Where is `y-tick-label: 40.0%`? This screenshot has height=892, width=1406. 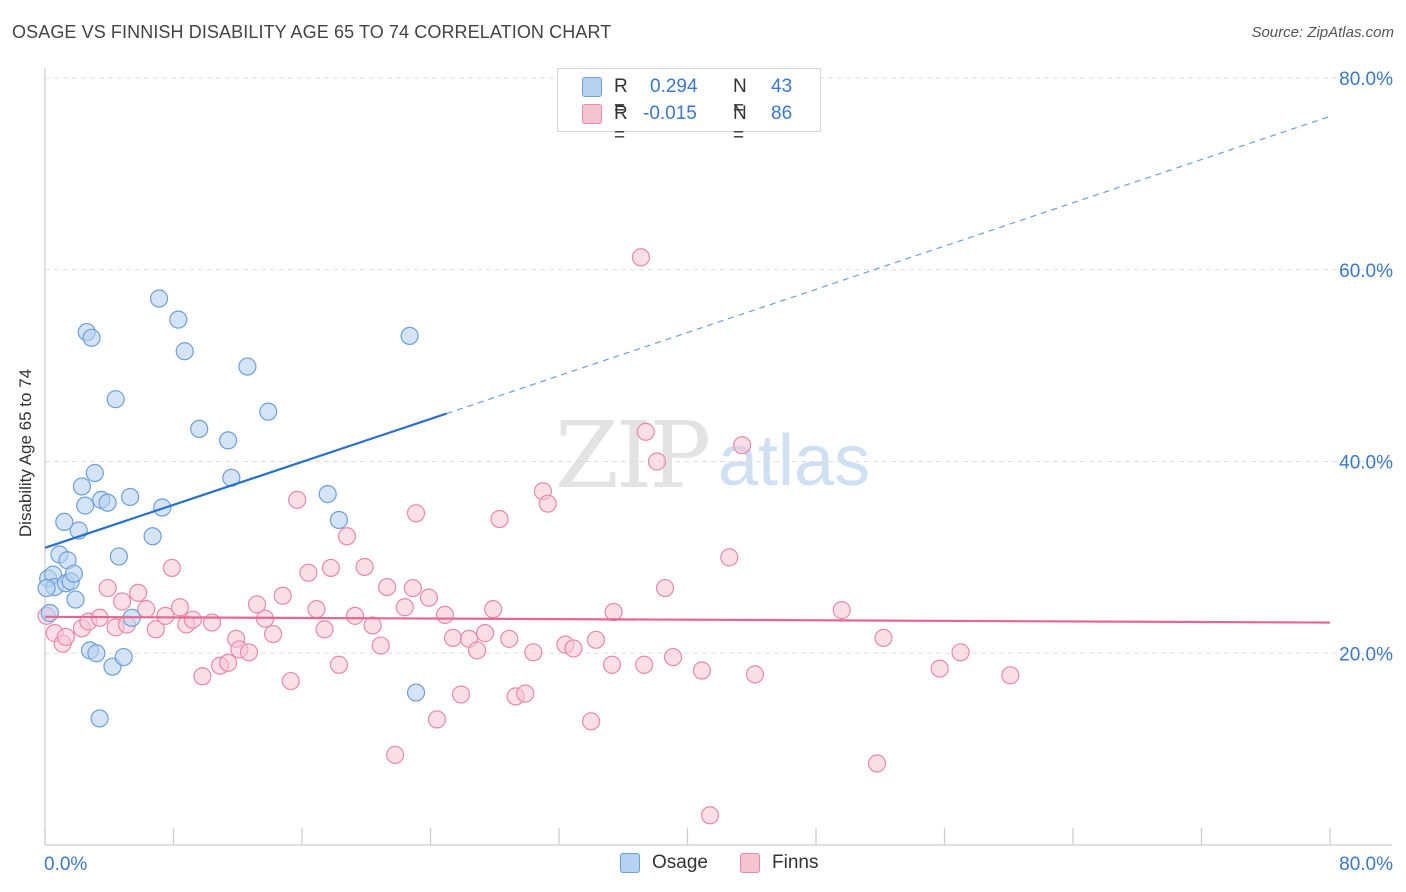 y-tick-label: 40.0% is located at coordinates (1366, 463).